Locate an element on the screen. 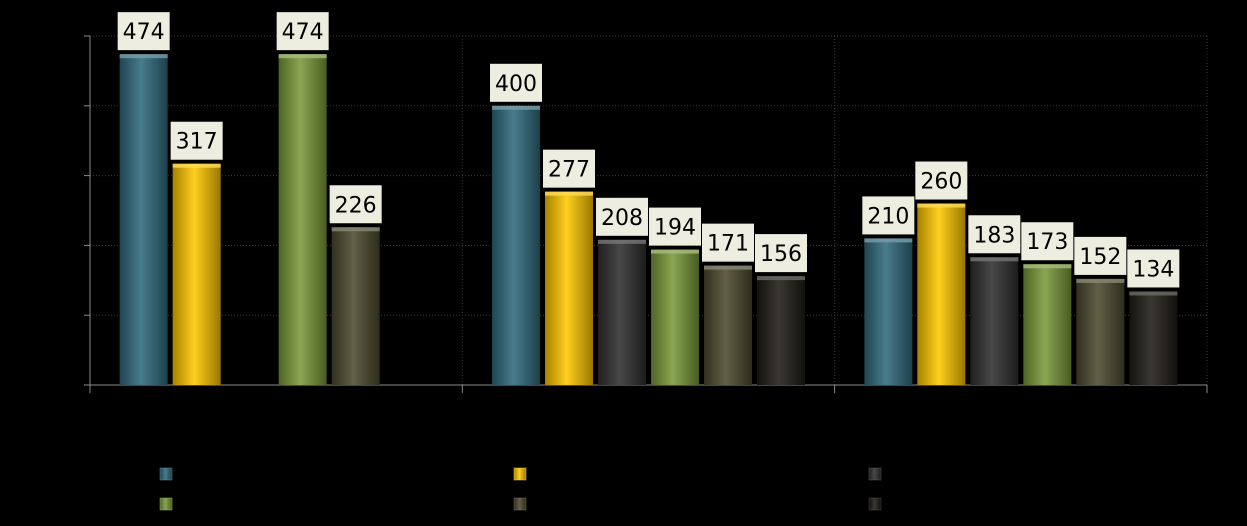 This screenshot has width=1247, height=526. data-label: 317 is located at coordinates (197, 142).